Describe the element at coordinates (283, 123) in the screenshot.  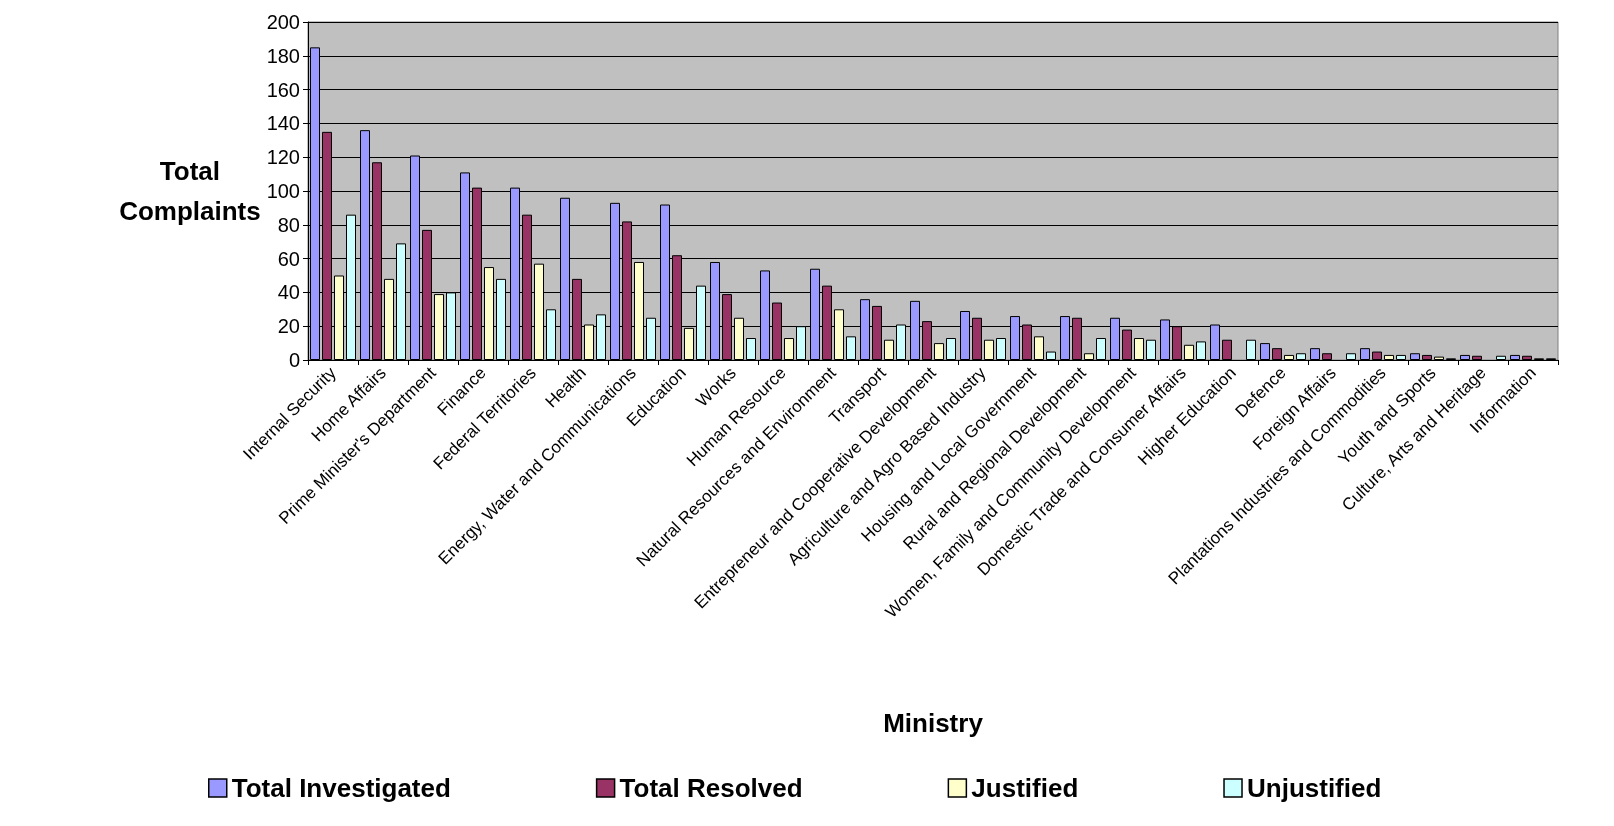
I see `y-tick-label: 140` at that location.